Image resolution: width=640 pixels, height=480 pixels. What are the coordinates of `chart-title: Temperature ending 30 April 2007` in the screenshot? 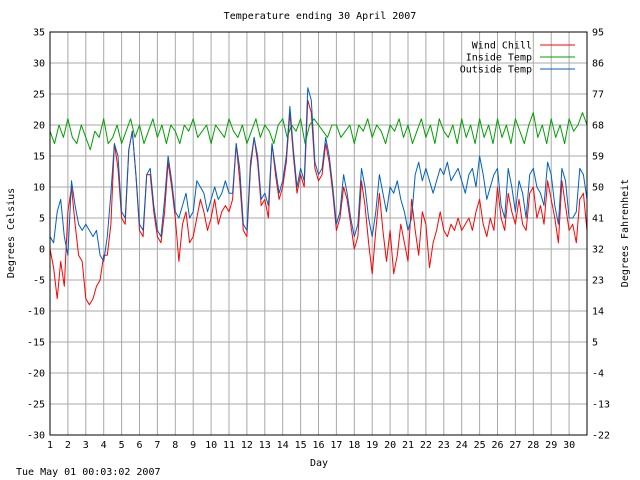 It's located at (320, 16).